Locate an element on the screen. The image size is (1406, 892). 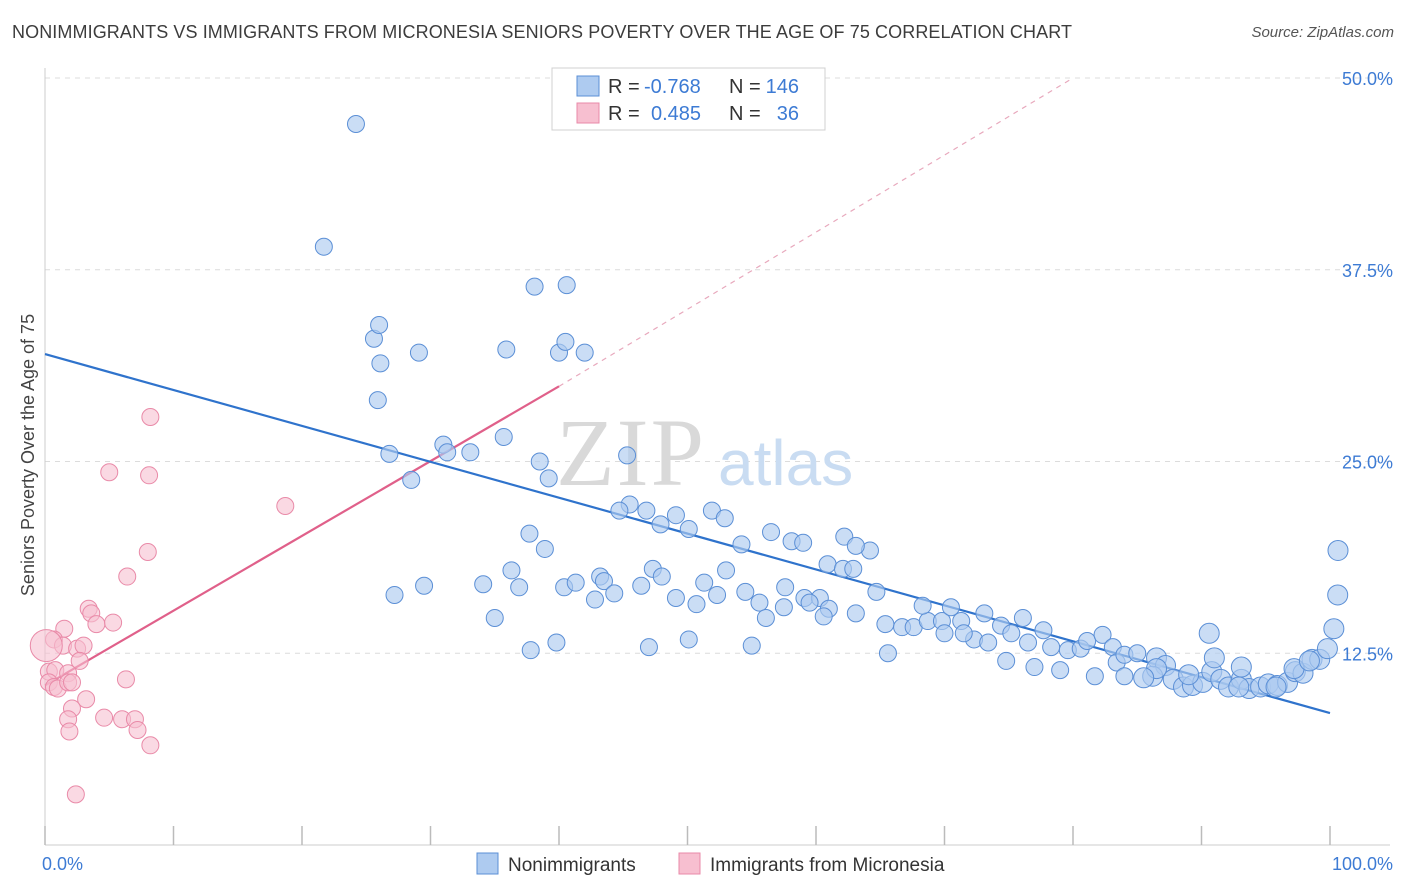
chart-source: Source: ZipAtlas.com is located at coordinates (1322, 32).